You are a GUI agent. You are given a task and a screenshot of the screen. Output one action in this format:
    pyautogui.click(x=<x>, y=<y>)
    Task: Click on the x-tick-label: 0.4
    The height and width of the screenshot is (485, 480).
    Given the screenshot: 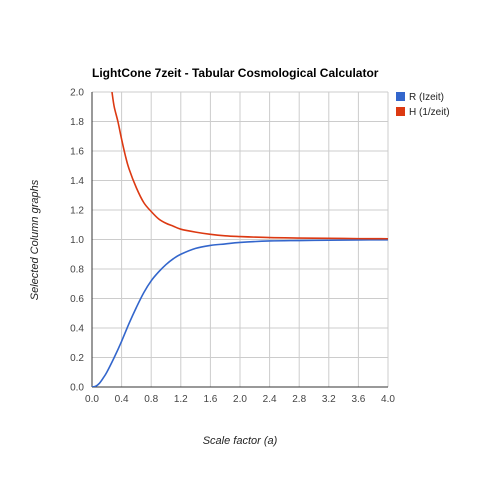 What is the action you would take?
    pyautogui.click(x=122, y=399)
    